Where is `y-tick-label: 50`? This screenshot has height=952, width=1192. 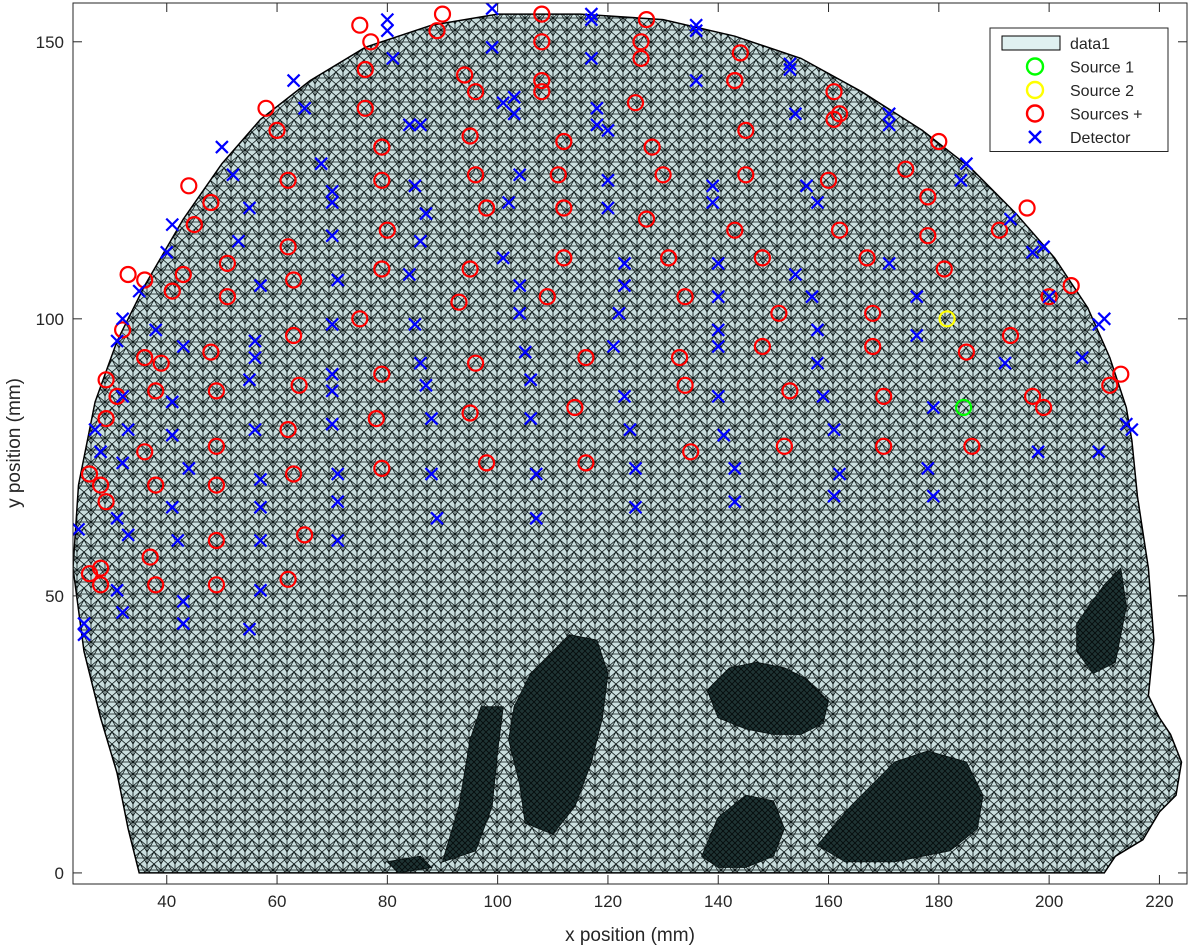 y-tick-label: 50 is located at coordinates (54, 596).